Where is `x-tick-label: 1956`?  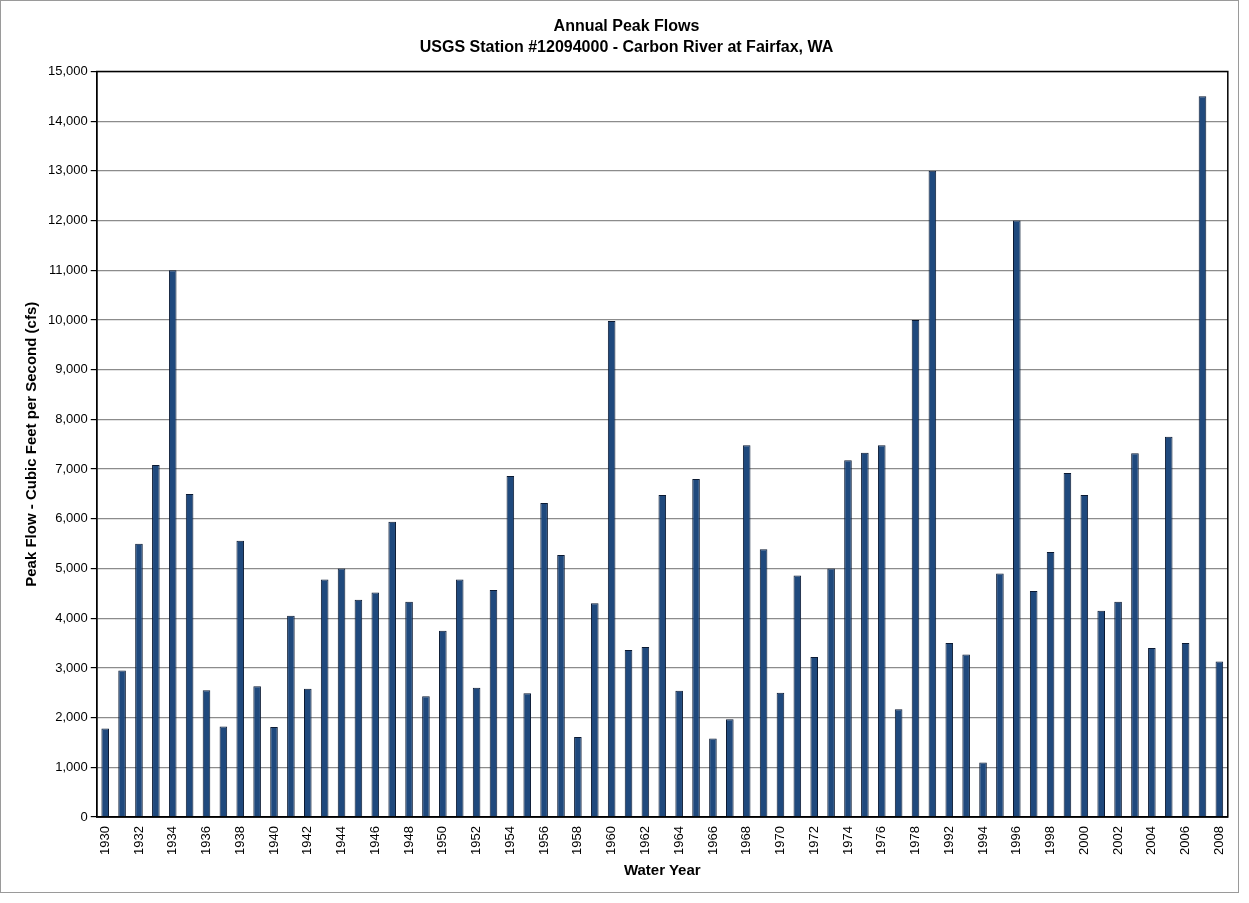 x-tick-label: 1956 is located at coordinates (543, 840).